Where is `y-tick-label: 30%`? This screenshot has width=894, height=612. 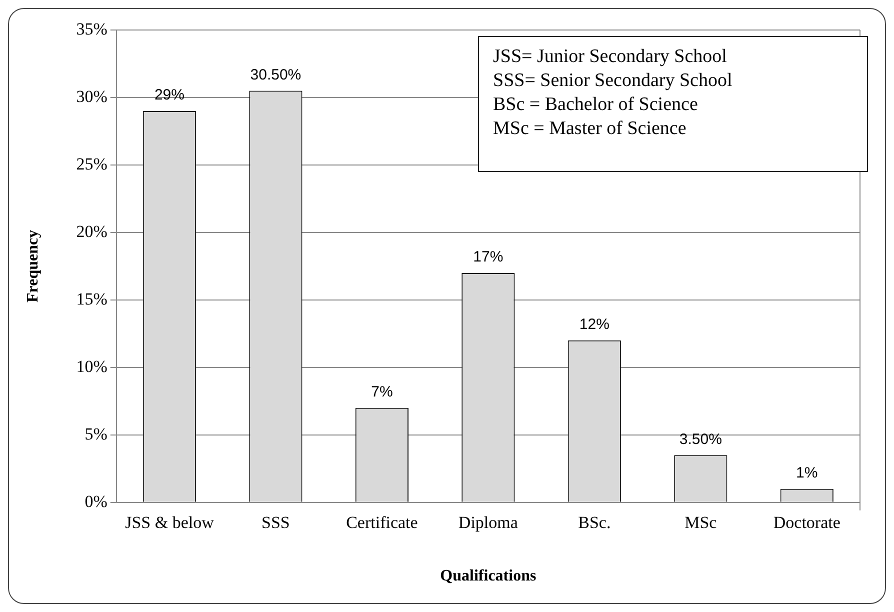 y-tick-label: 30% is located at coordinates (92, 96).